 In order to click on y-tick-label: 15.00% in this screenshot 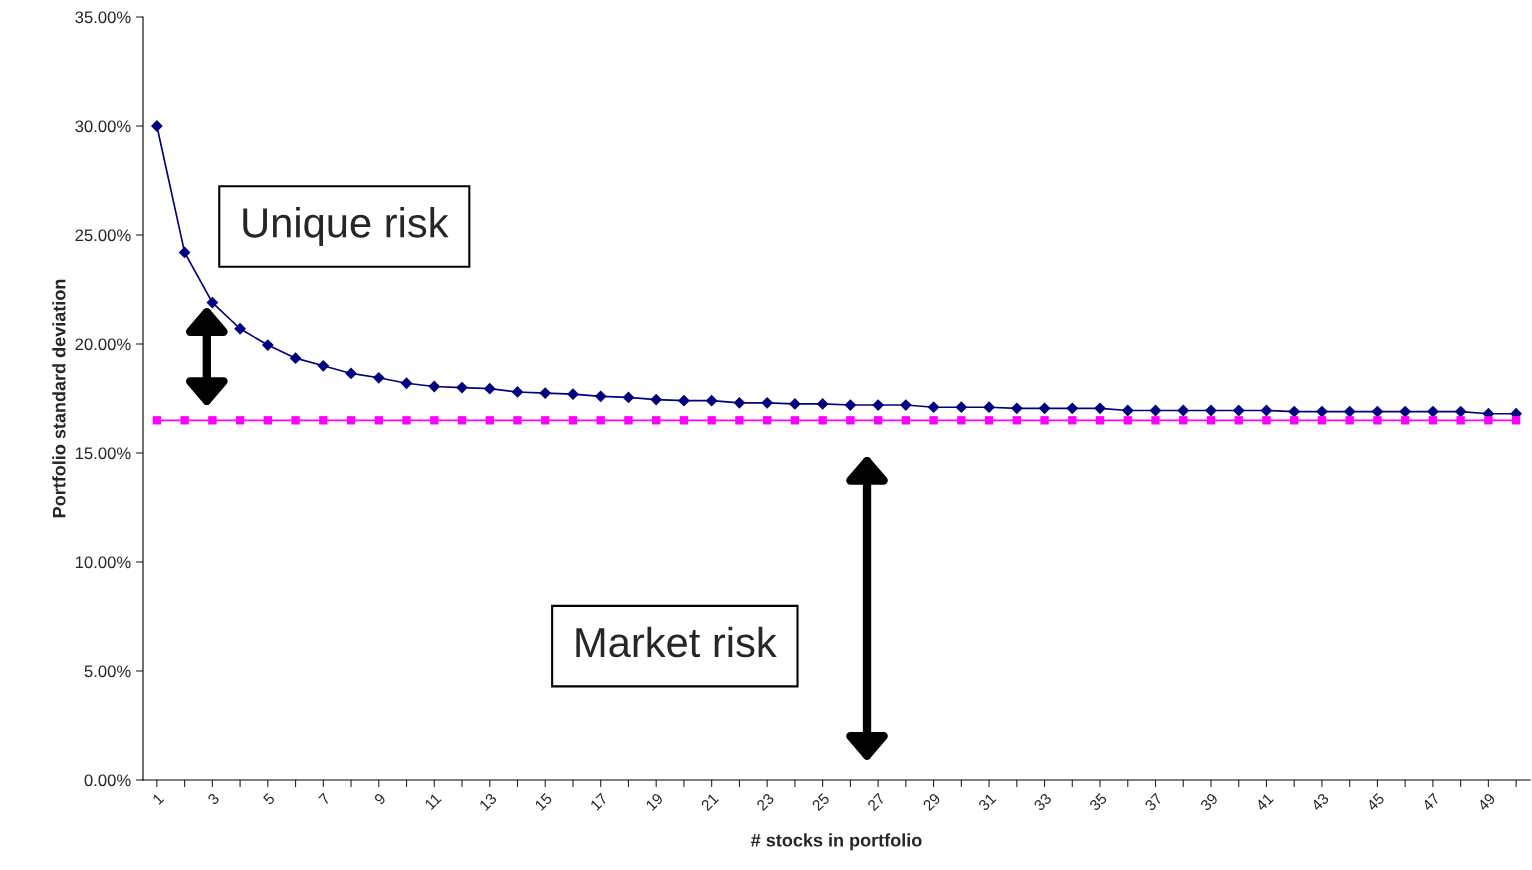, I will do `click(103, 453)`.